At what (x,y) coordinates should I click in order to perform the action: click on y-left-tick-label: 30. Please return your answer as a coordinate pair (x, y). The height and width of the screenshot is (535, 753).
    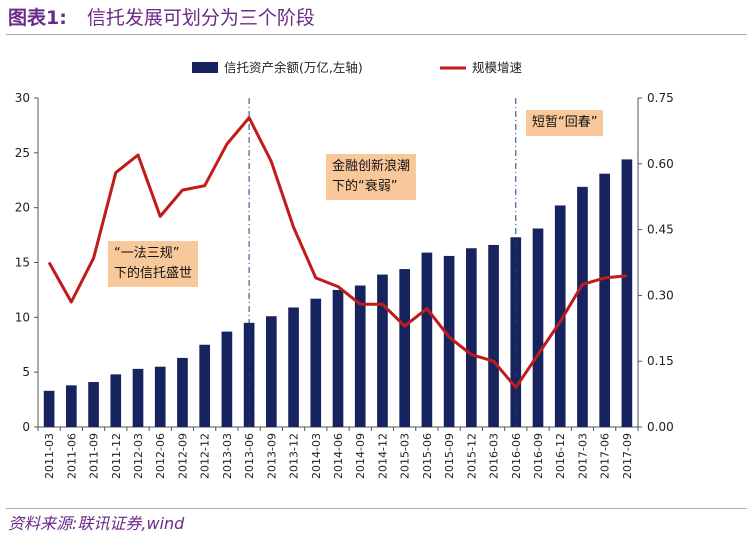
    Looking at the image, I should click on (22, 98).